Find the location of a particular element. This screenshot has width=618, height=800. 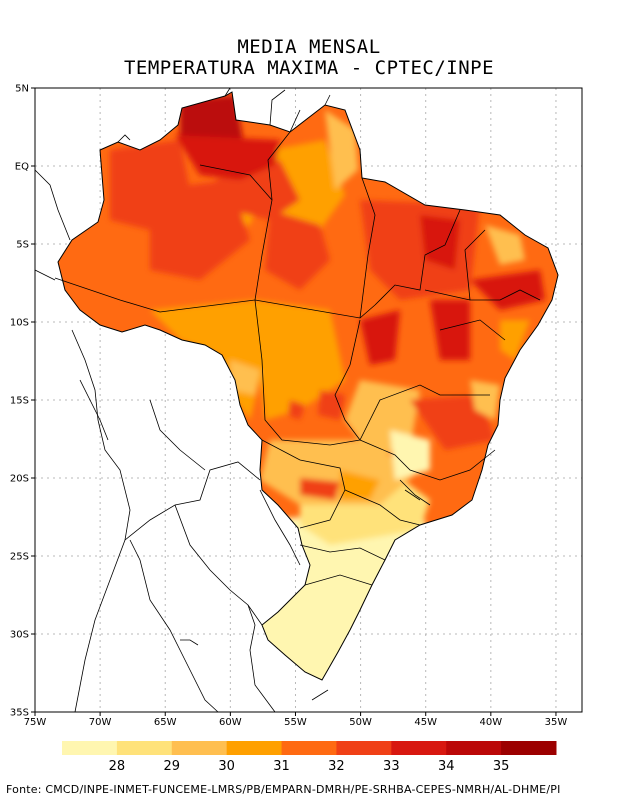

legend-label: 34 is located at coordinates (446, 766).